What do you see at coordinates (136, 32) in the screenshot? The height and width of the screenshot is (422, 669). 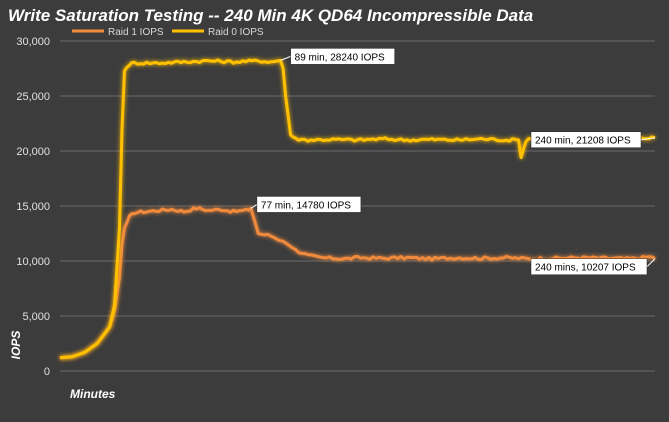 I see `legend-label-raid1: Raid 1 IOPS` at bounding box center [136, 32].